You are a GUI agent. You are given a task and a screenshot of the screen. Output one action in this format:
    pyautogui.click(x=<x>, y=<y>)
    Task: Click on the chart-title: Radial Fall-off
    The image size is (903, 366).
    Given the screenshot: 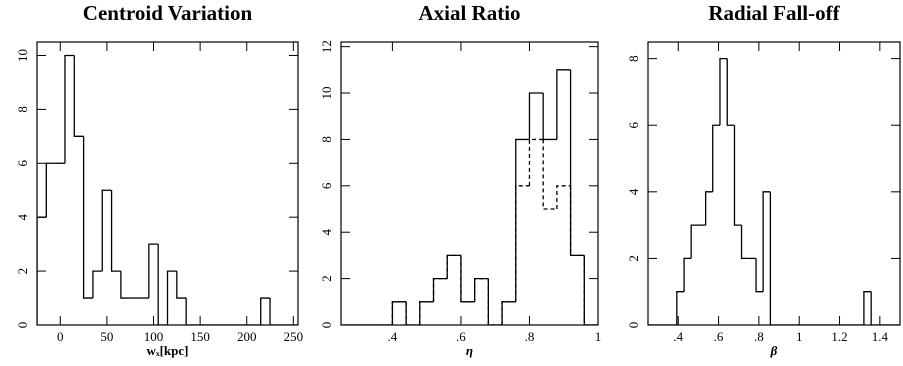 What is the action you would take?
    pyautogui.click(x=774, y=13)
    